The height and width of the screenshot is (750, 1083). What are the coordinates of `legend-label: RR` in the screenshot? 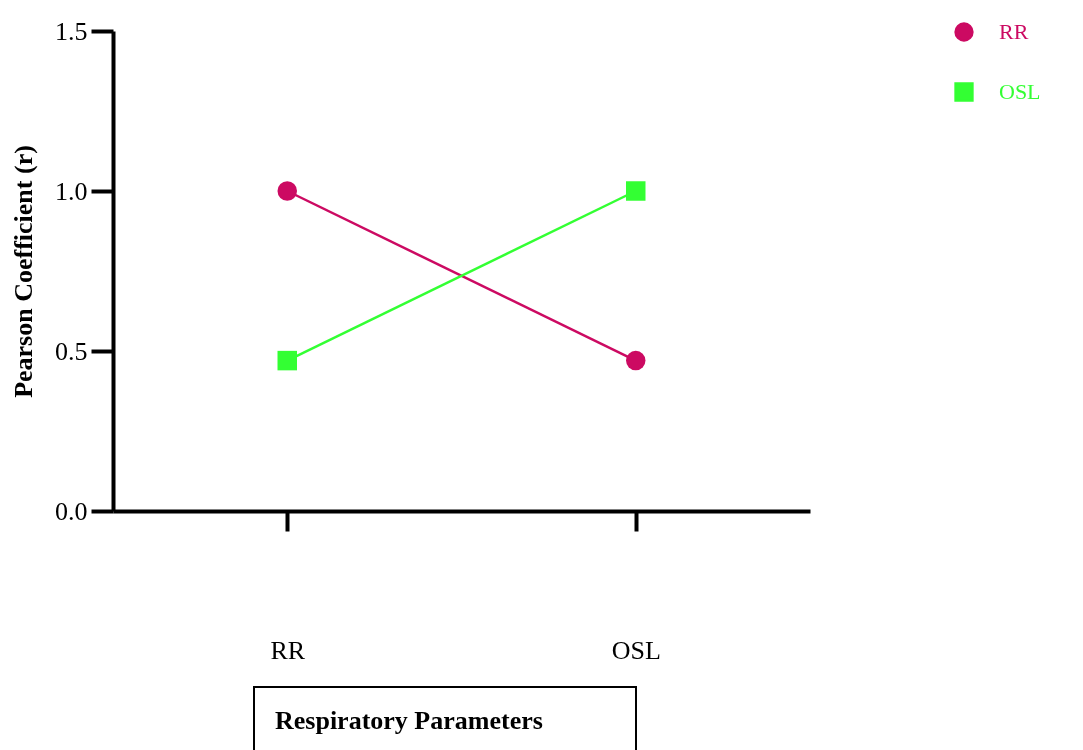 It's located at (1014, 31).